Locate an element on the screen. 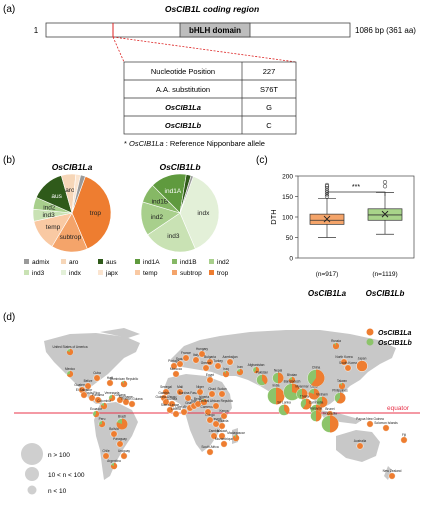 The height and width of the screenshot is (505, 423). map-size-legend: n > 100 10 < n < 100 n < 10 is located at coordinates (53, 469).